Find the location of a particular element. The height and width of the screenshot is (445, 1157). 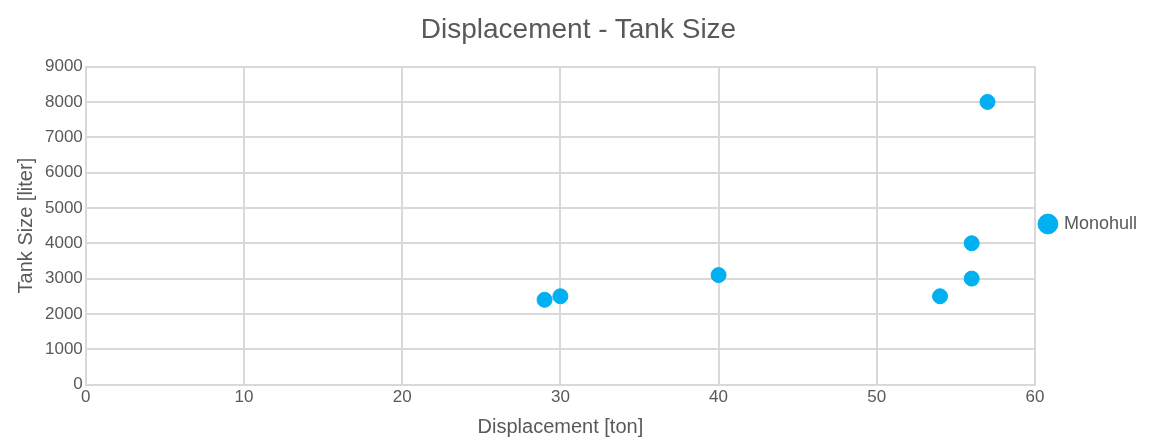

x-tick-label: 30 is located at coordinates (560, 397).